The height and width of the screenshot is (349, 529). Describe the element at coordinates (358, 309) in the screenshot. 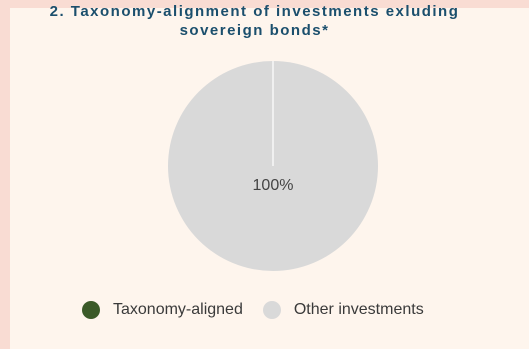

I see `legend-label-other-investments: Other investments` at that location.